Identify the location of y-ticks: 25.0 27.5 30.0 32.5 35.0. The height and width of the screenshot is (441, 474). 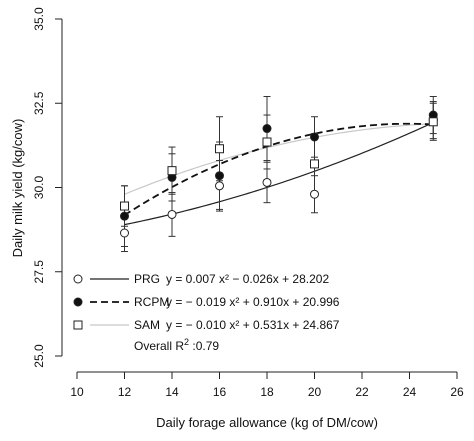
(47, 187).